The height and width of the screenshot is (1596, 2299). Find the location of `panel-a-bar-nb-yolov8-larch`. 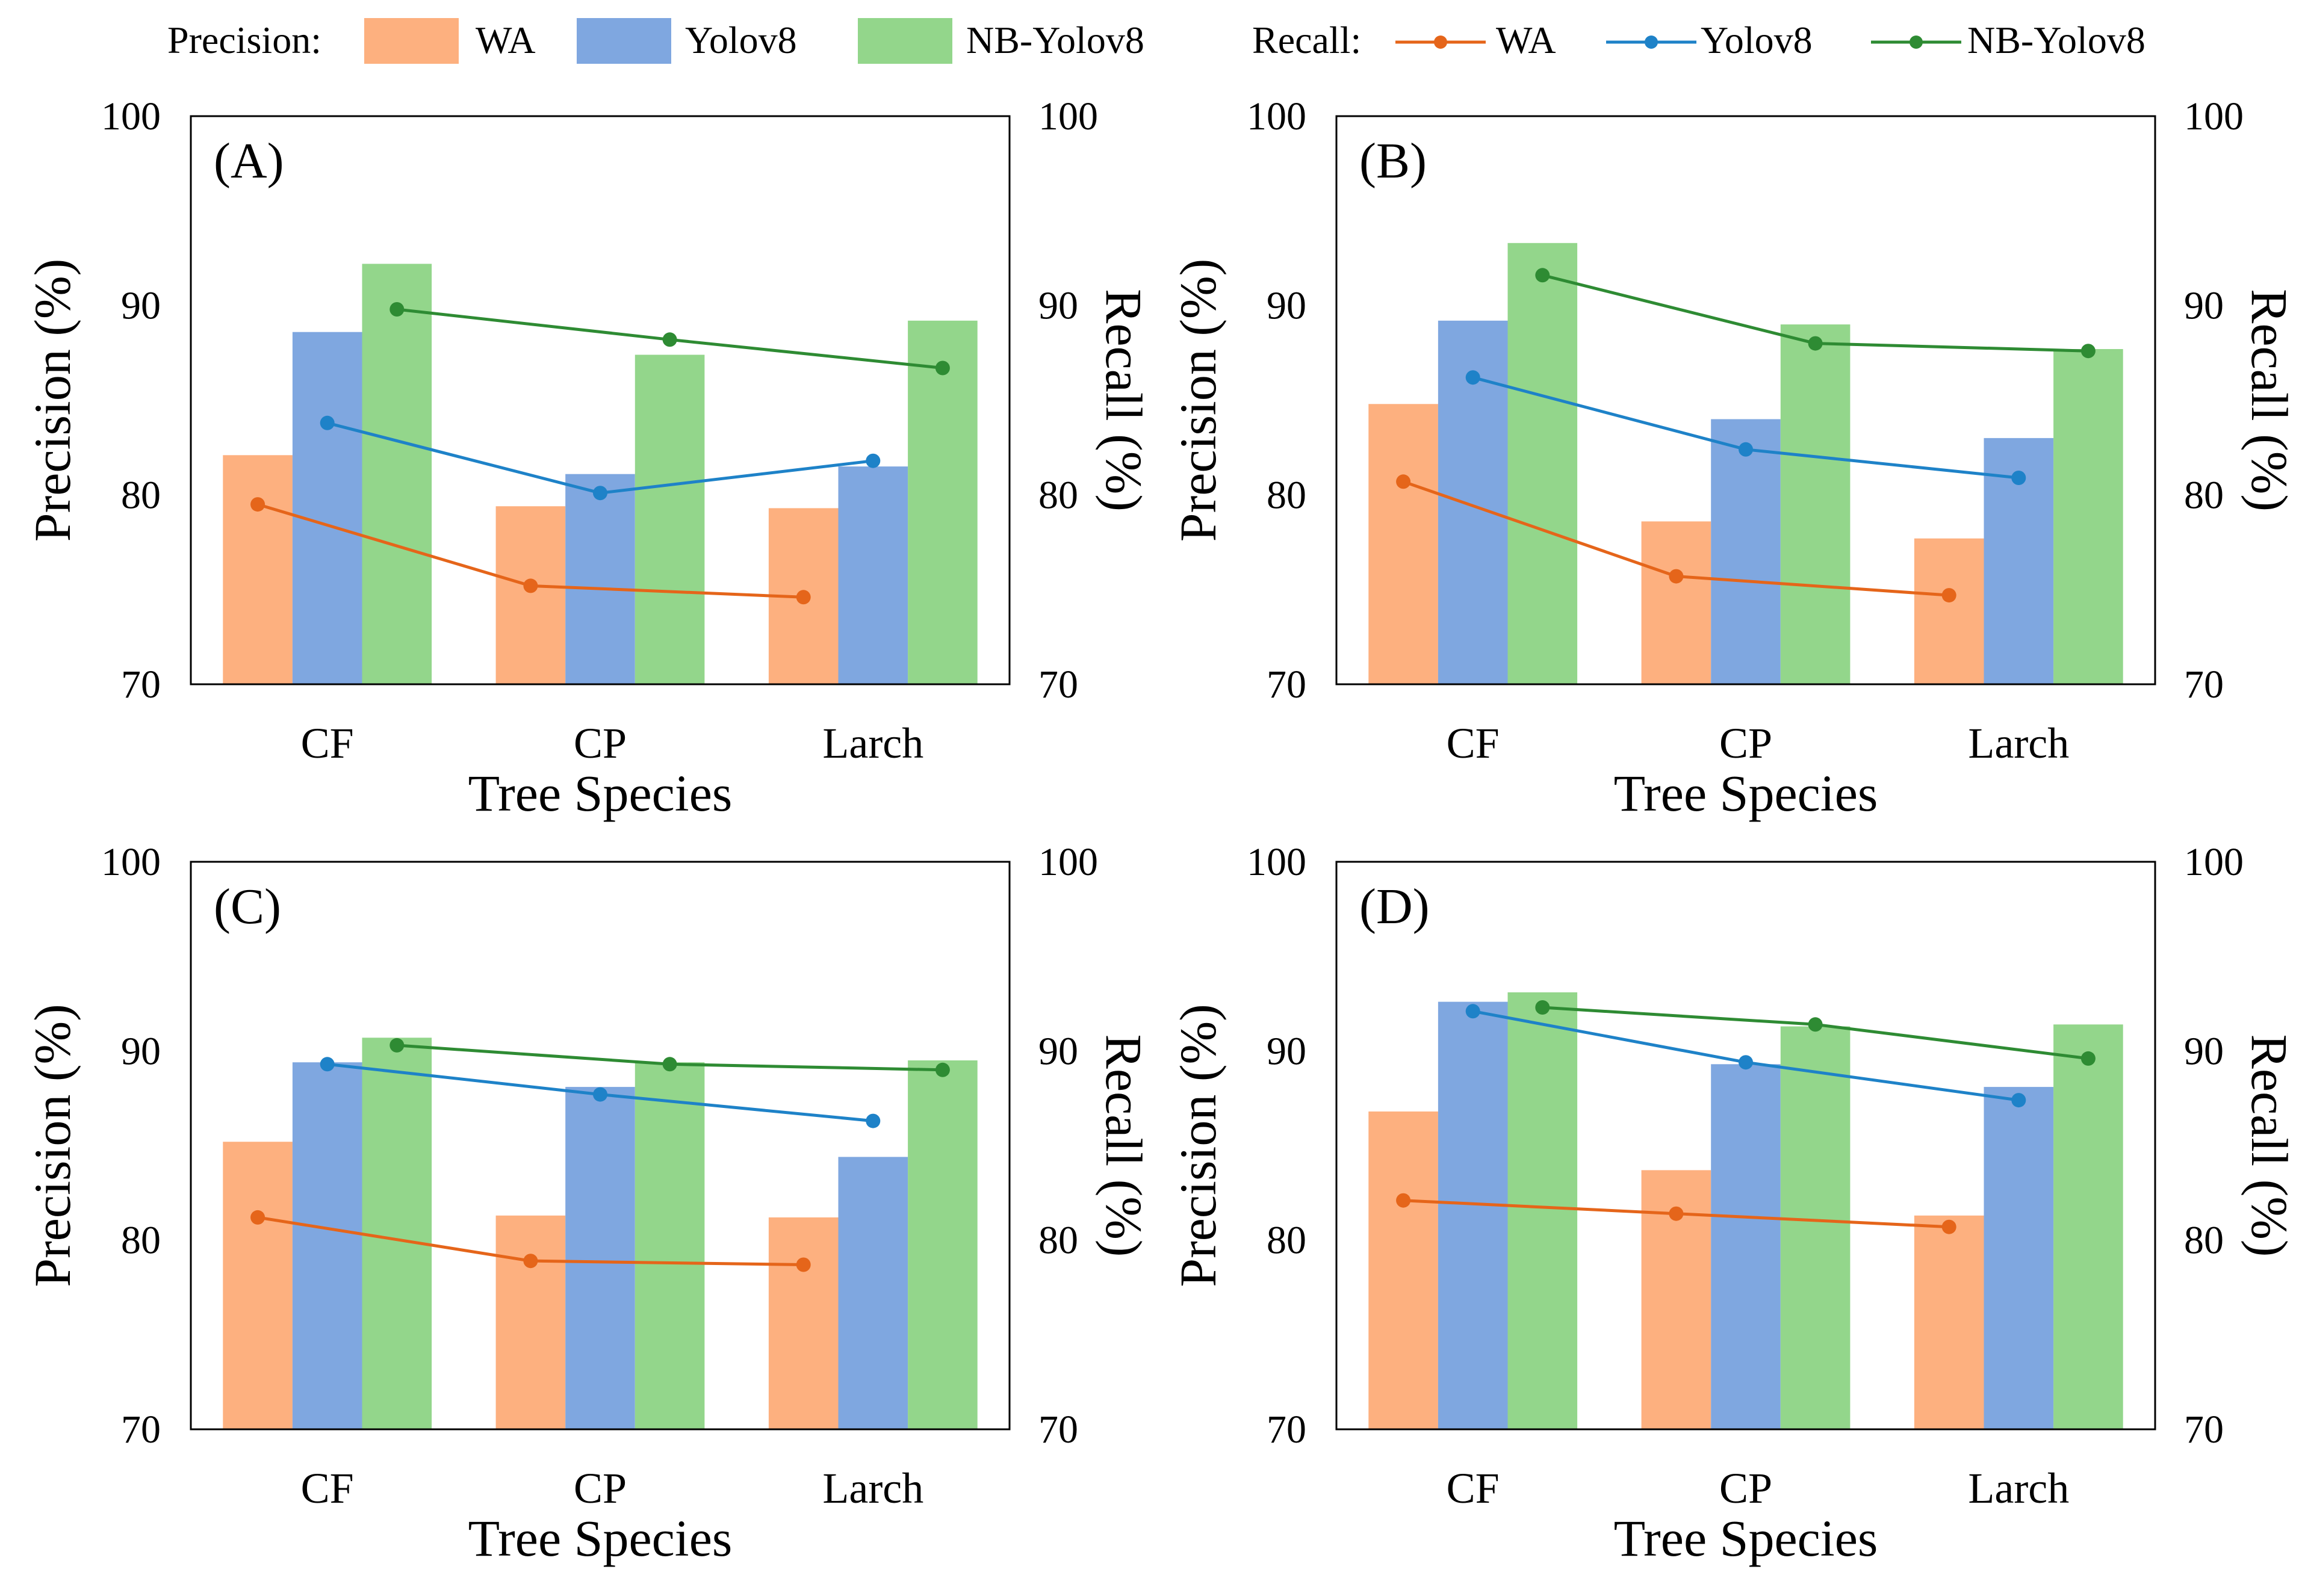

panel-a-bar-nb-yolov8-larch is located at coordinates (943, 502).